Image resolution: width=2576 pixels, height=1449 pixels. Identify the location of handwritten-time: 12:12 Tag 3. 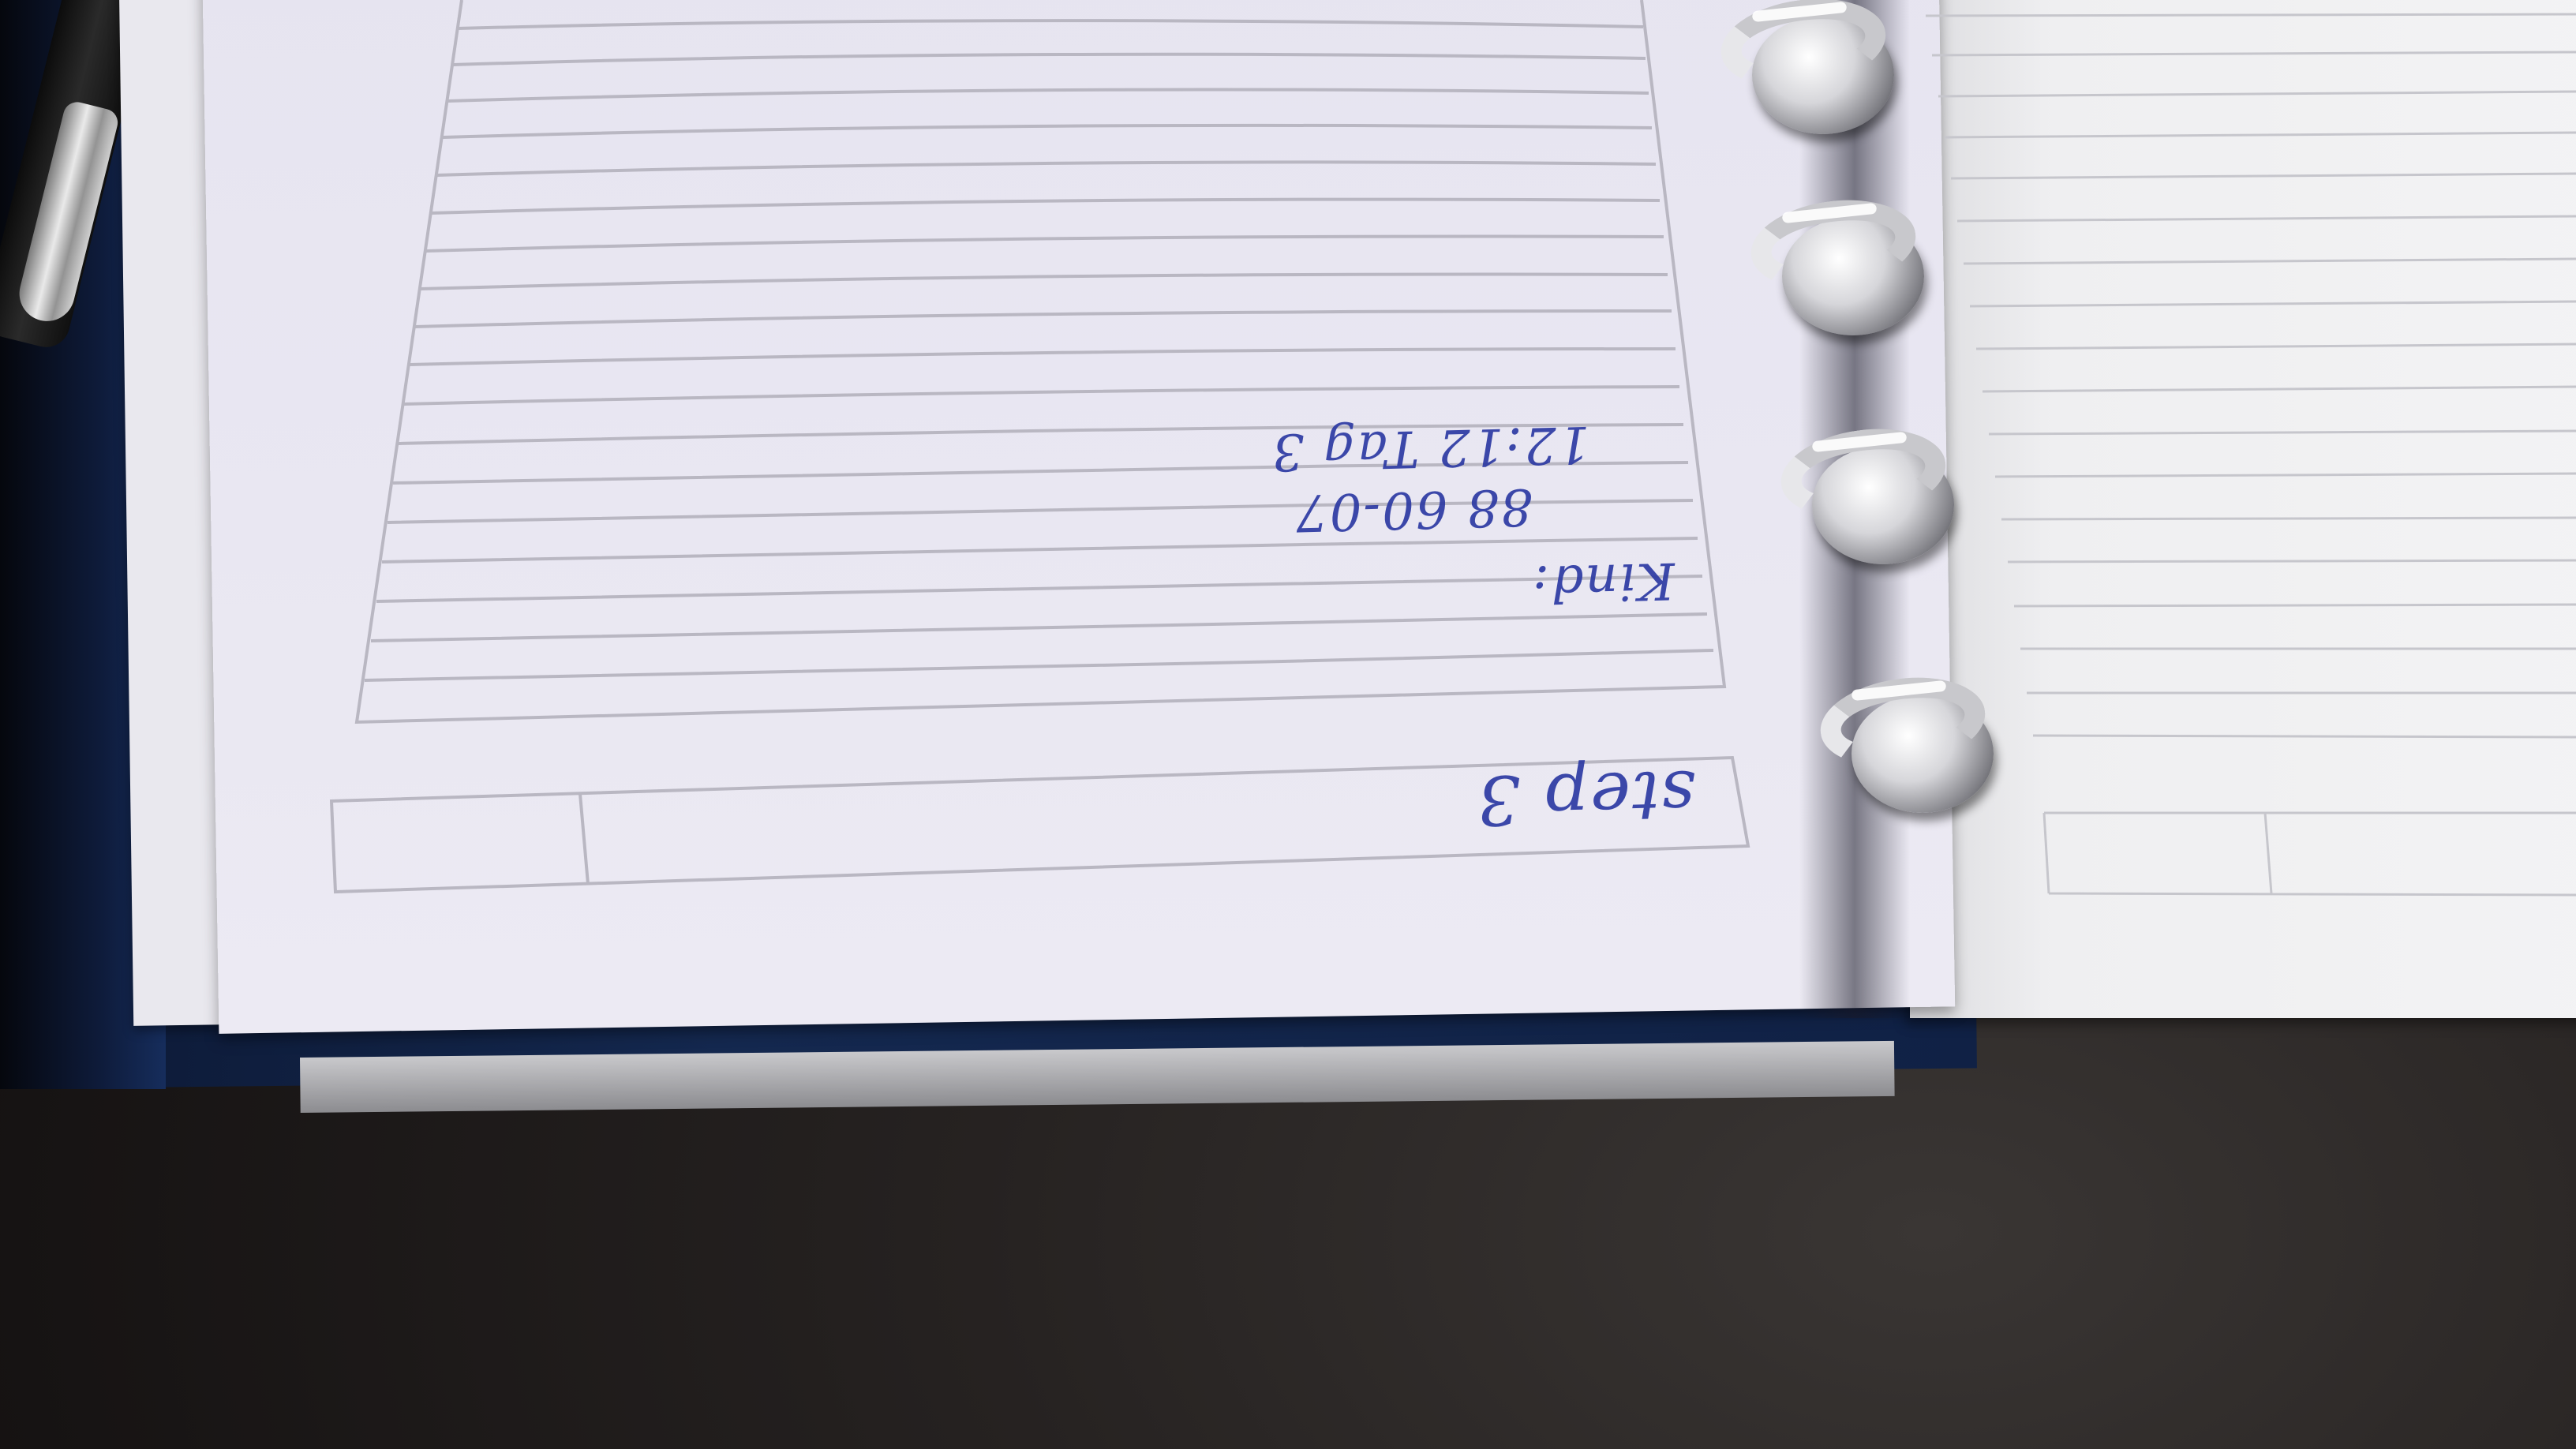
(1430, 447).